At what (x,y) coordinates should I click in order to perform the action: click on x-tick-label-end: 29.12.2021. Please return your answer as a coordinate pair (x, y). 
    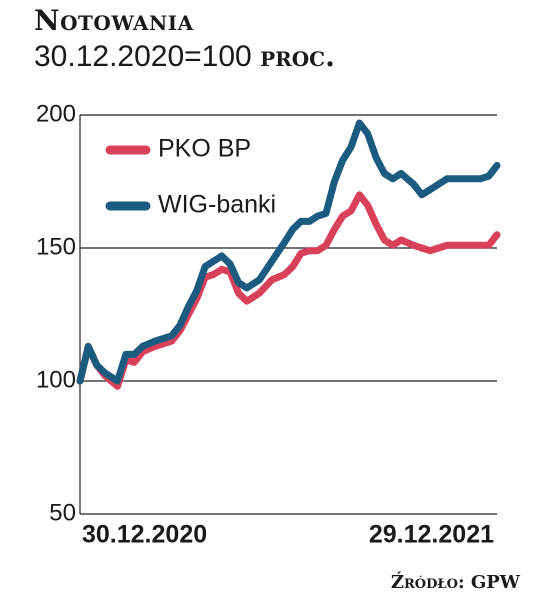
    Looking at the image, I should click on (431, 535).